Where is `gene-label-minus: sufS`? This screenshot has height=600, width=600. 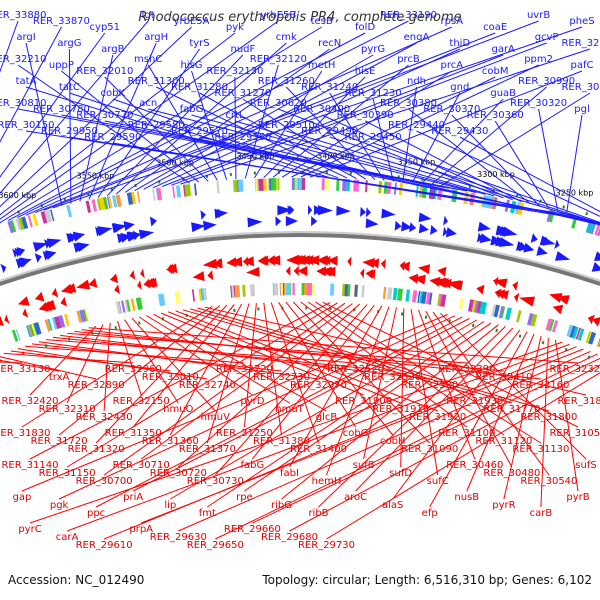
gene-label-minus: sufS is located at coordinates (585, 465).